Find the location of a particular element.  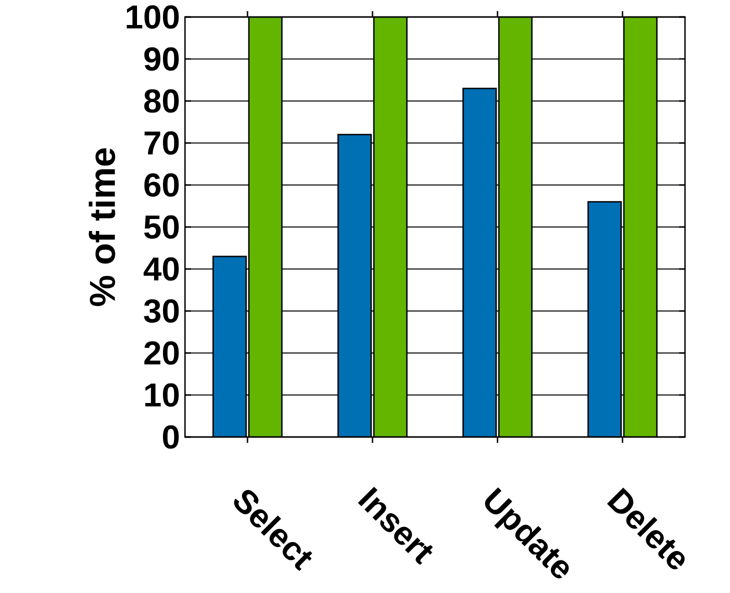

y-tick-label: 70 is located at coordinates (161, 143).